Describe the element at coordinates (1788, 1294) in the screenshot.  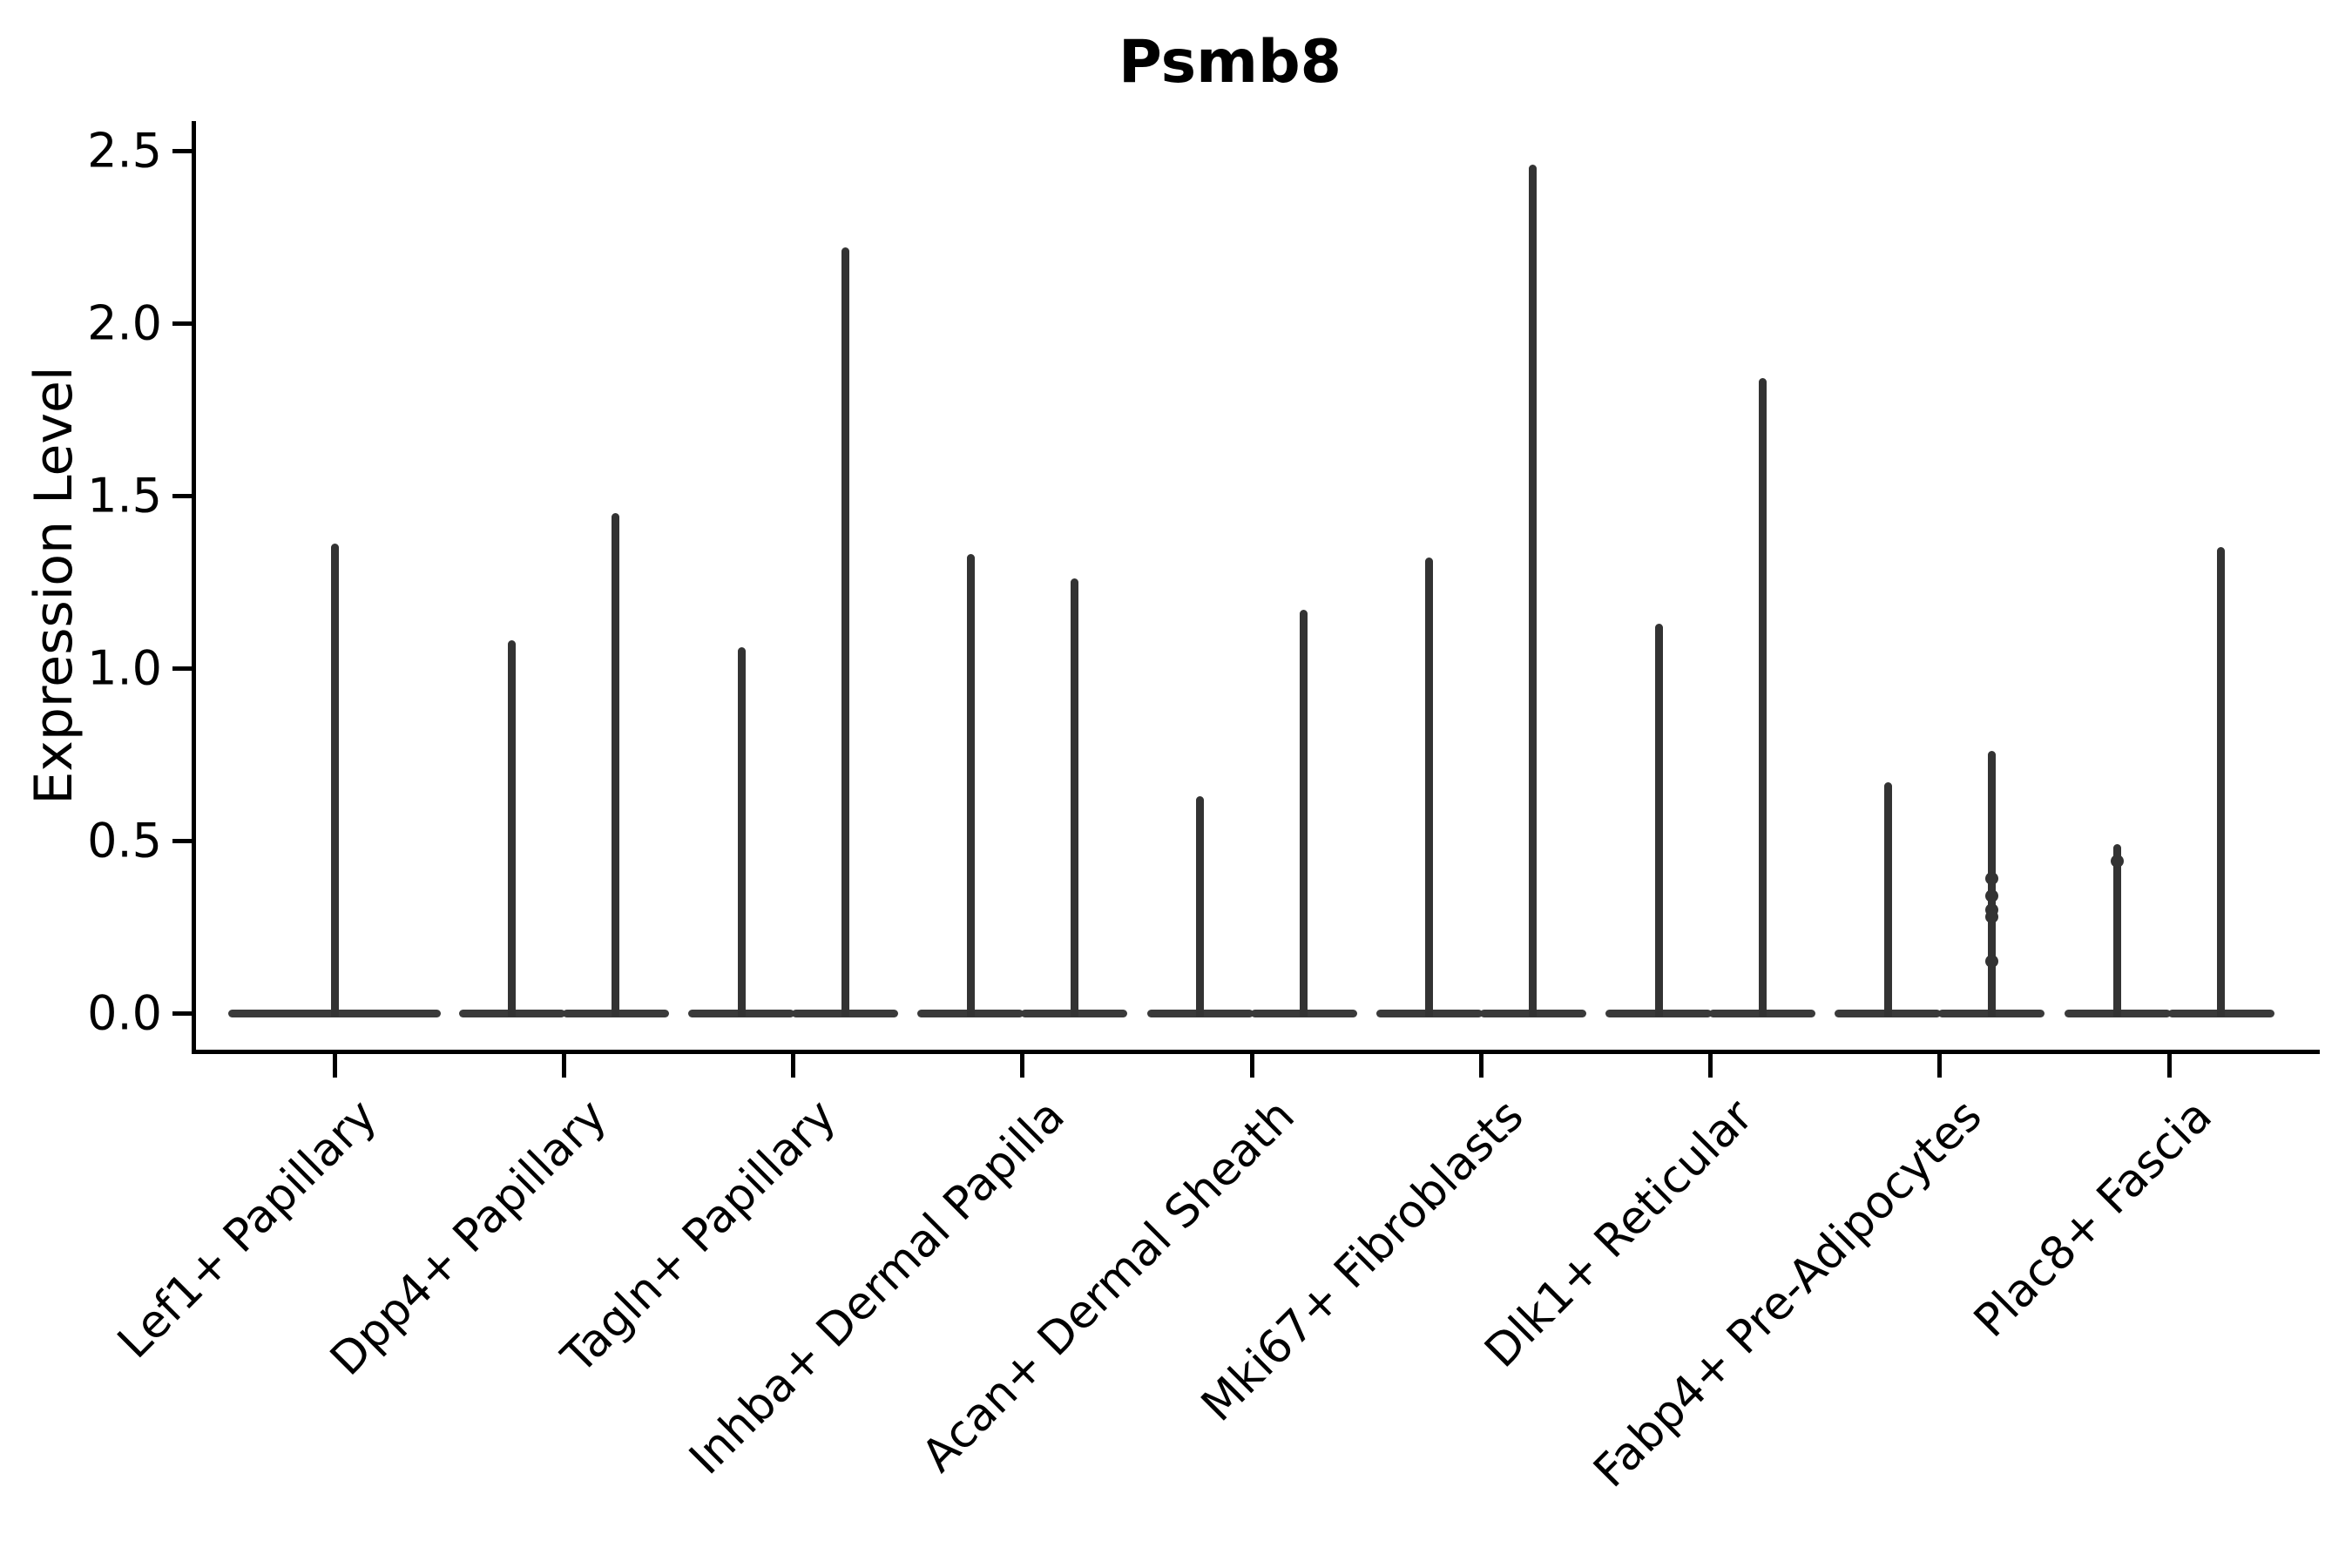
I see `x-tick-label: Fabp4+ Pre-Adipocytes` at that location.